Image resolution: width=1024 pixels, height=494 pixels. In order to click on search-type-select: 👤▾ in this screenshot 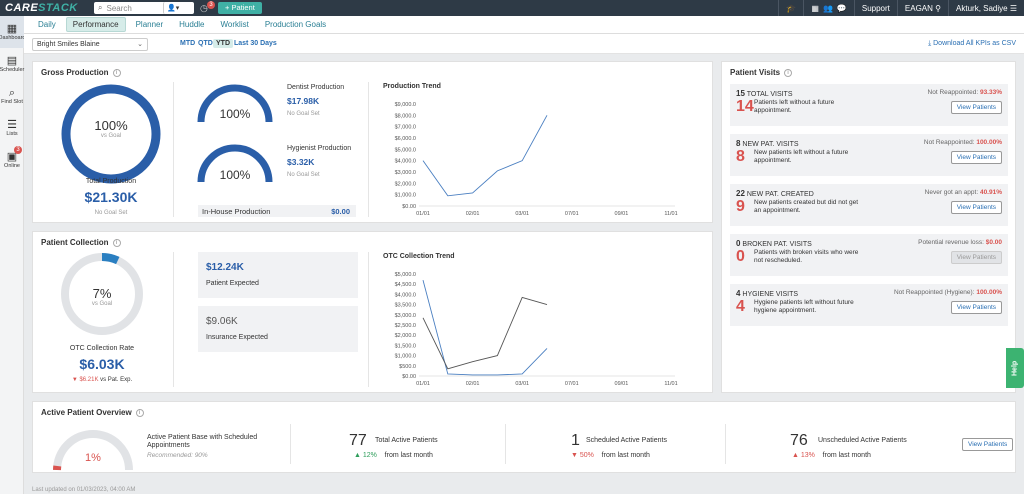, I will do `click(178, 8)`.